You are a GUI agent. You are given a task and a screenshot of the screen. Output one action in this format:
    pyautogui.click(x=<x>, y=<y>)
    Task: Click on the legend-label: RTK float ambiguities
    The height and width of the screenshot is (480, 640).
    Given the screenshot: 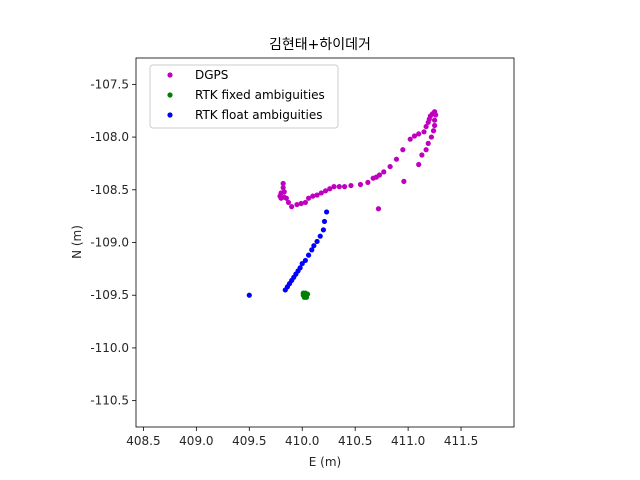 What is the action you would take?
    pyautogui.click(x=258, y=115)
    